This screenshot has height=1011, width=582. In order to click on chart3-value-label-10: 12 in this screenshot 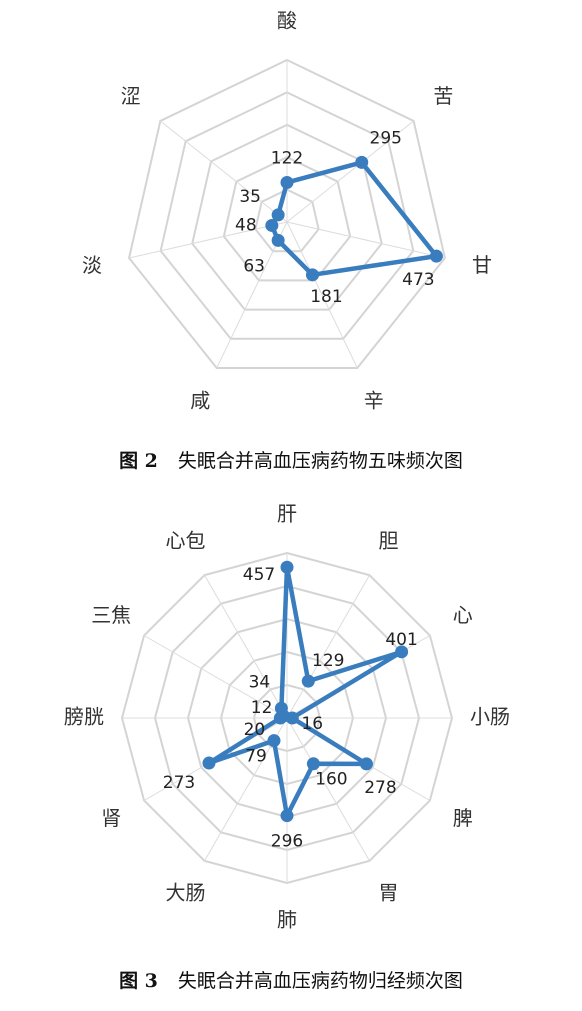, I will do `click(262, 708)`.